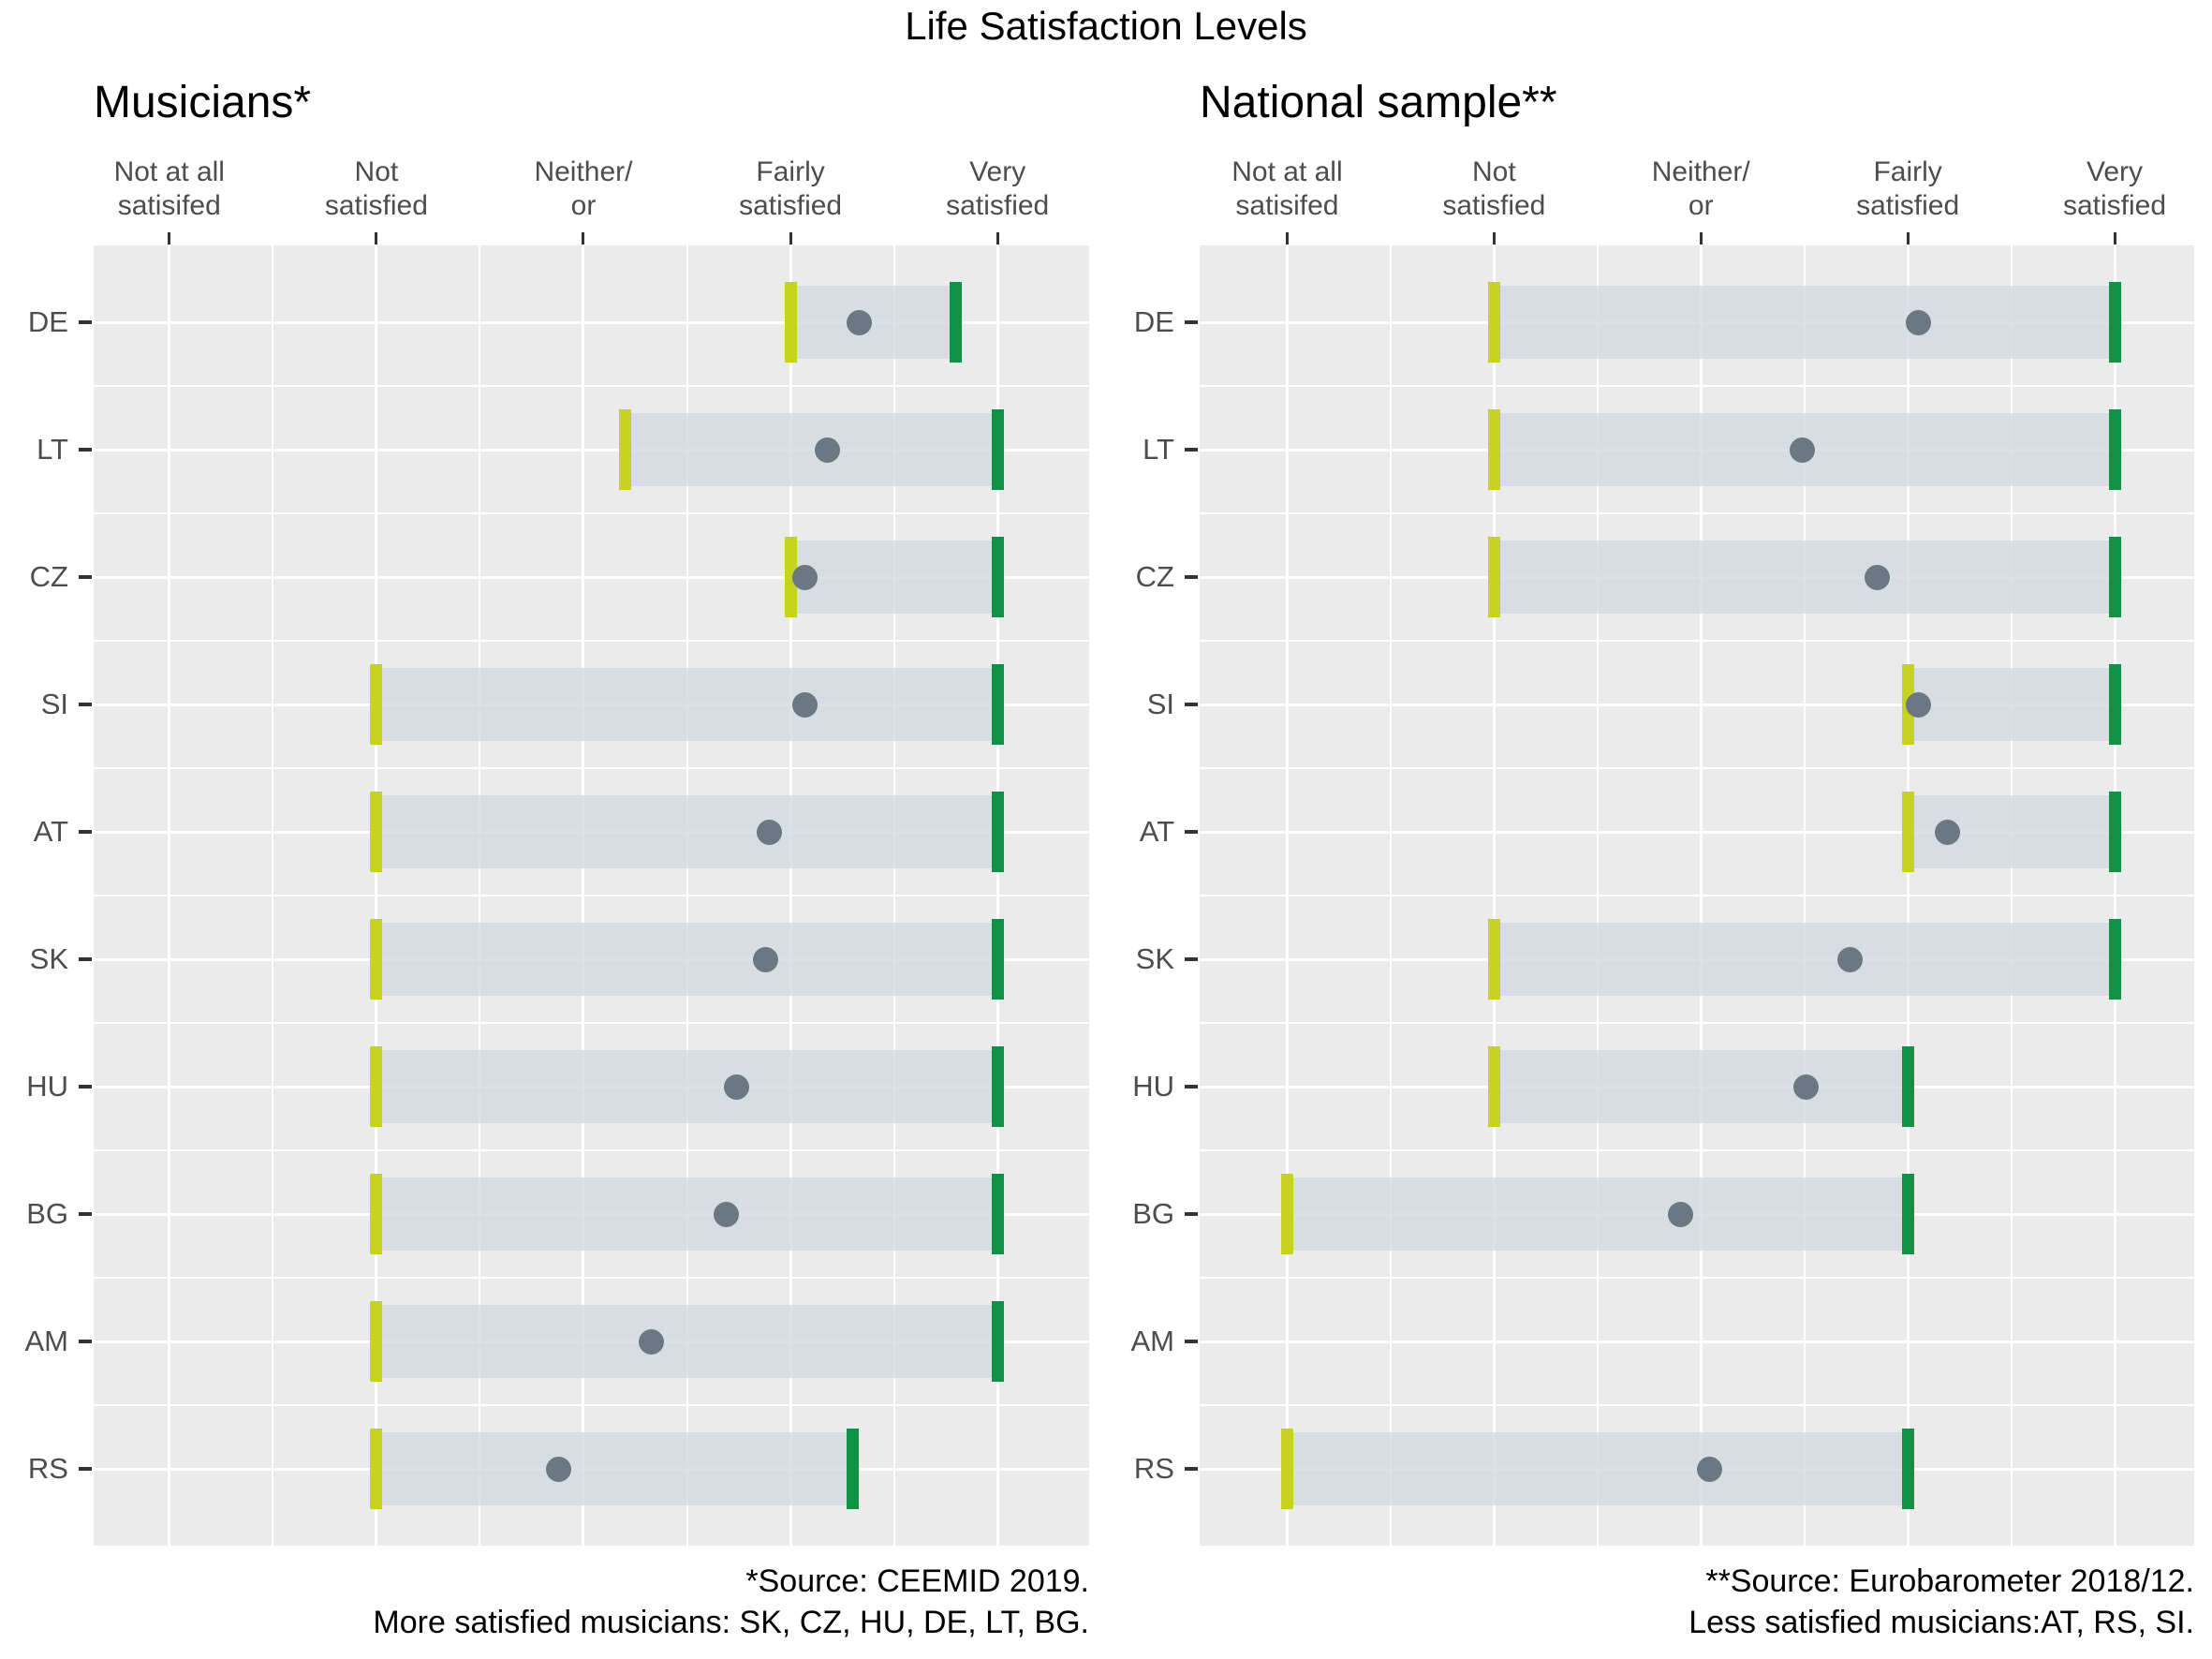 The image size is (2212, 1659). I want to click on mean-dot-at, so click(1947, 832).